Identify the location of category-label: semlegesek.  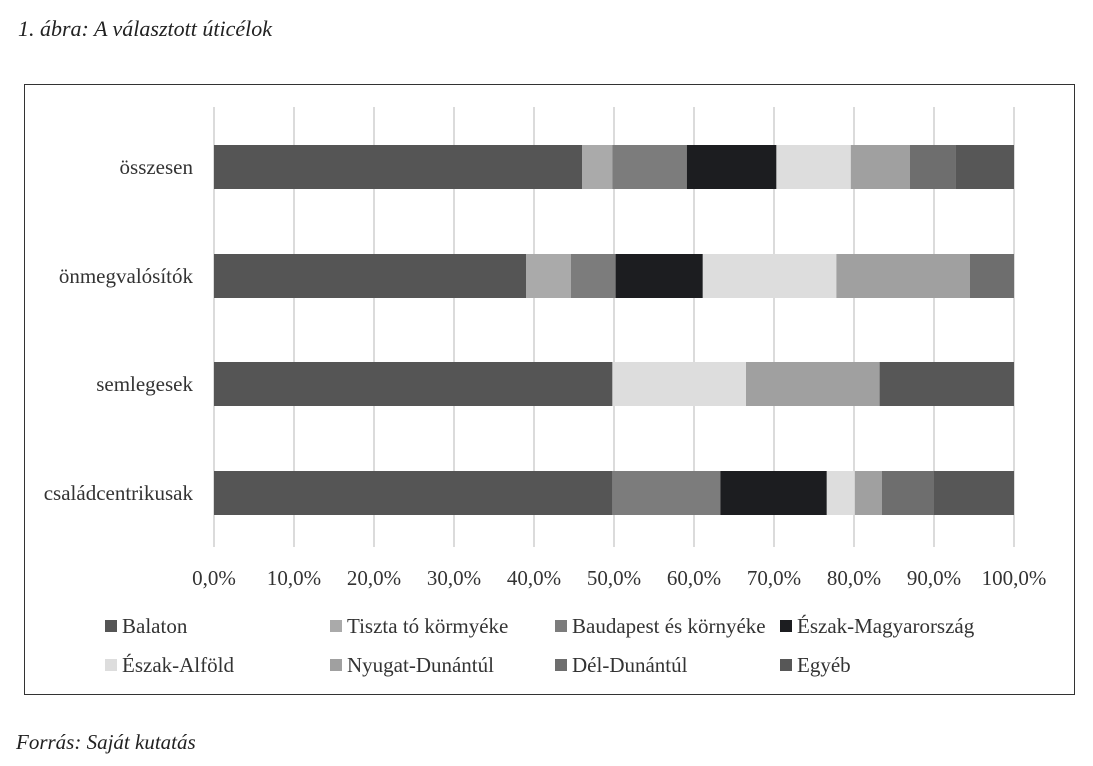
(144, 384).